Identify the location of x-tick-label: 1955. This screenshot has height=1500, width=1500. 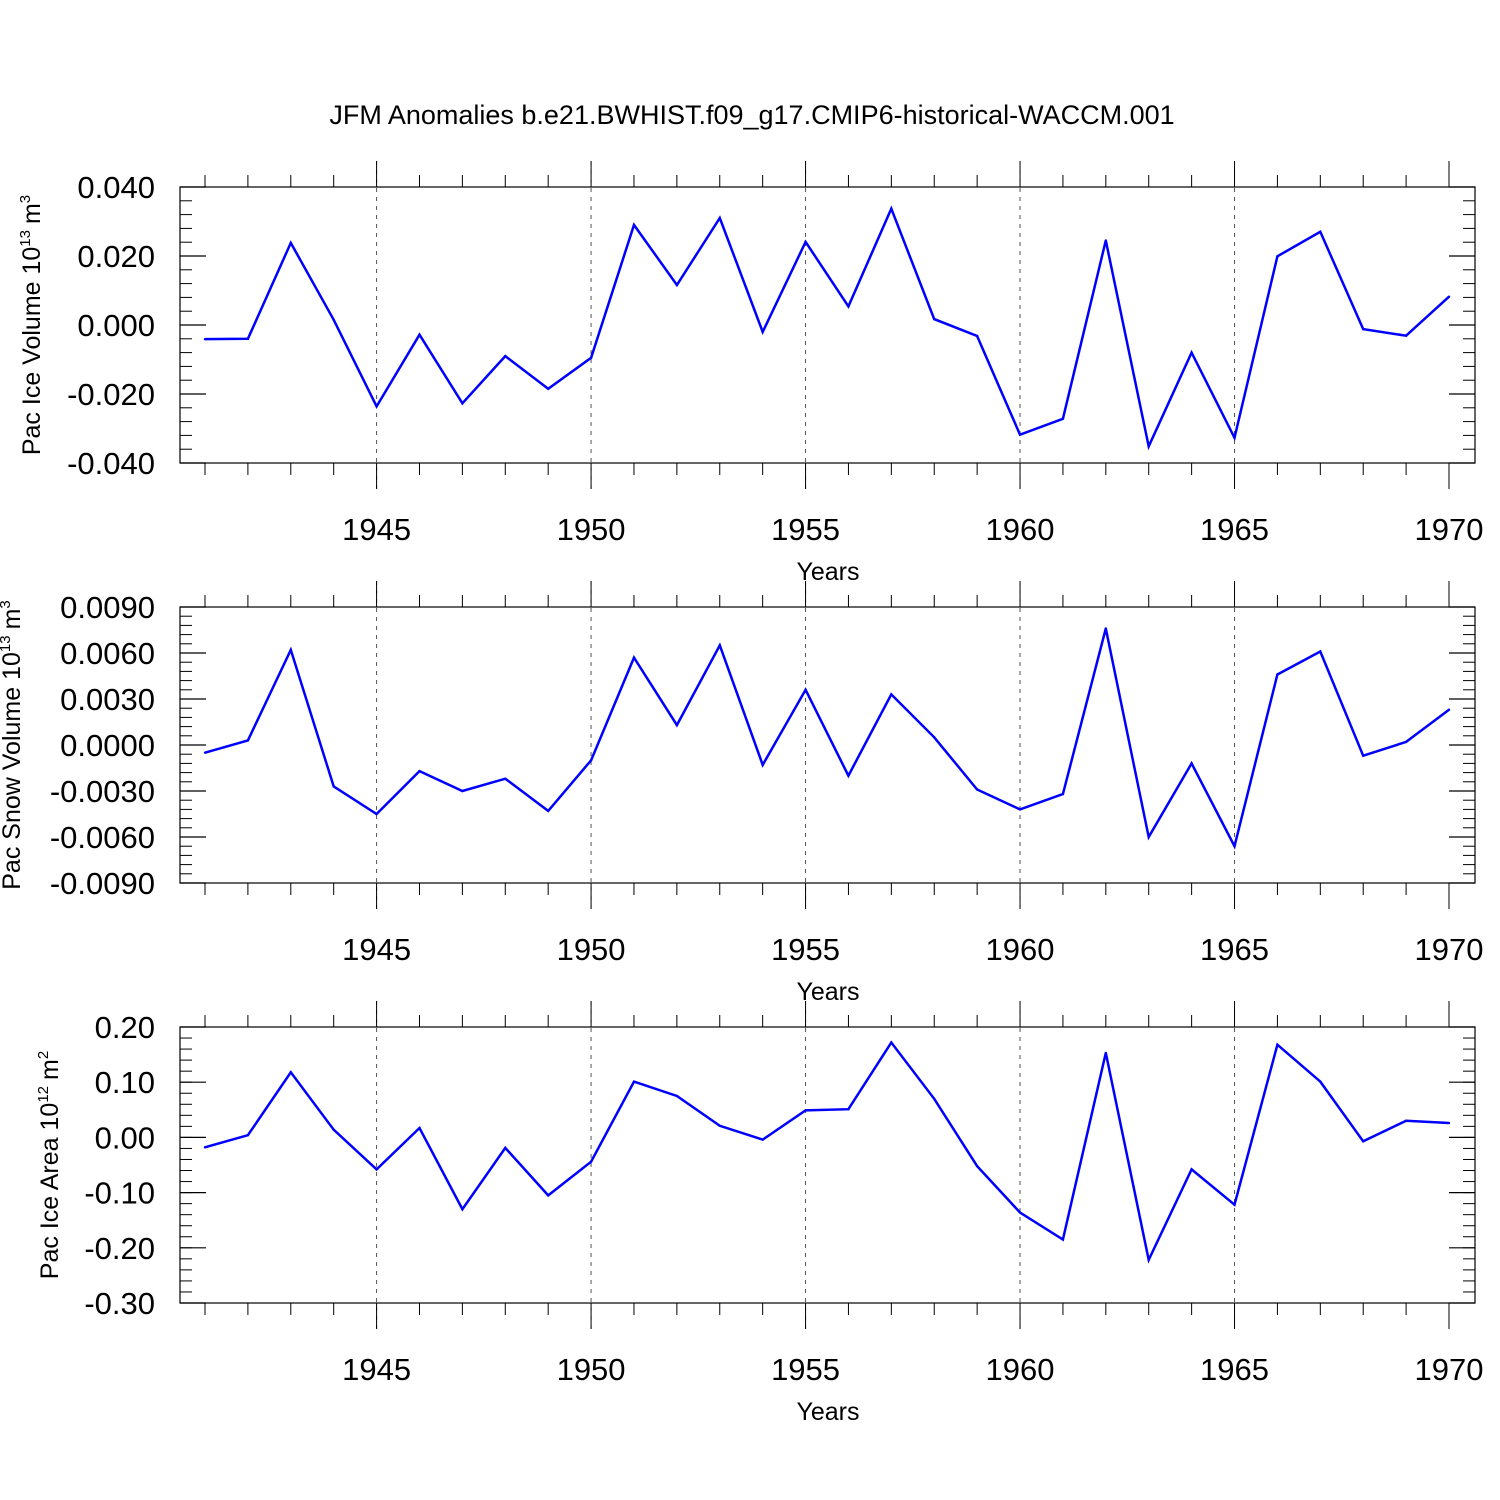
(805, 949).